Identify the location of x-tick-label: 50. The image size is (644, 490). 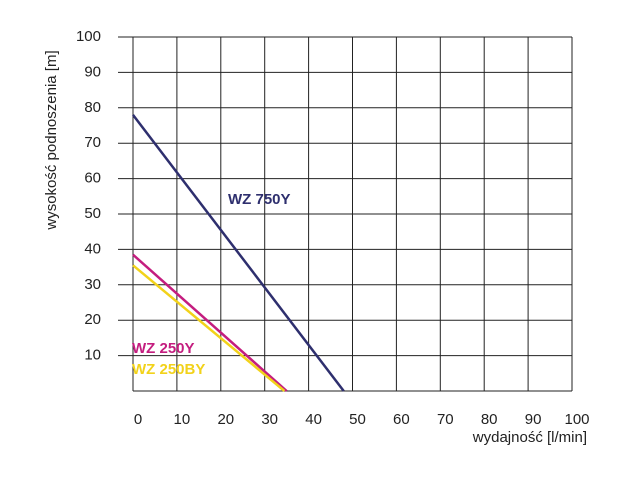
(357, 419).